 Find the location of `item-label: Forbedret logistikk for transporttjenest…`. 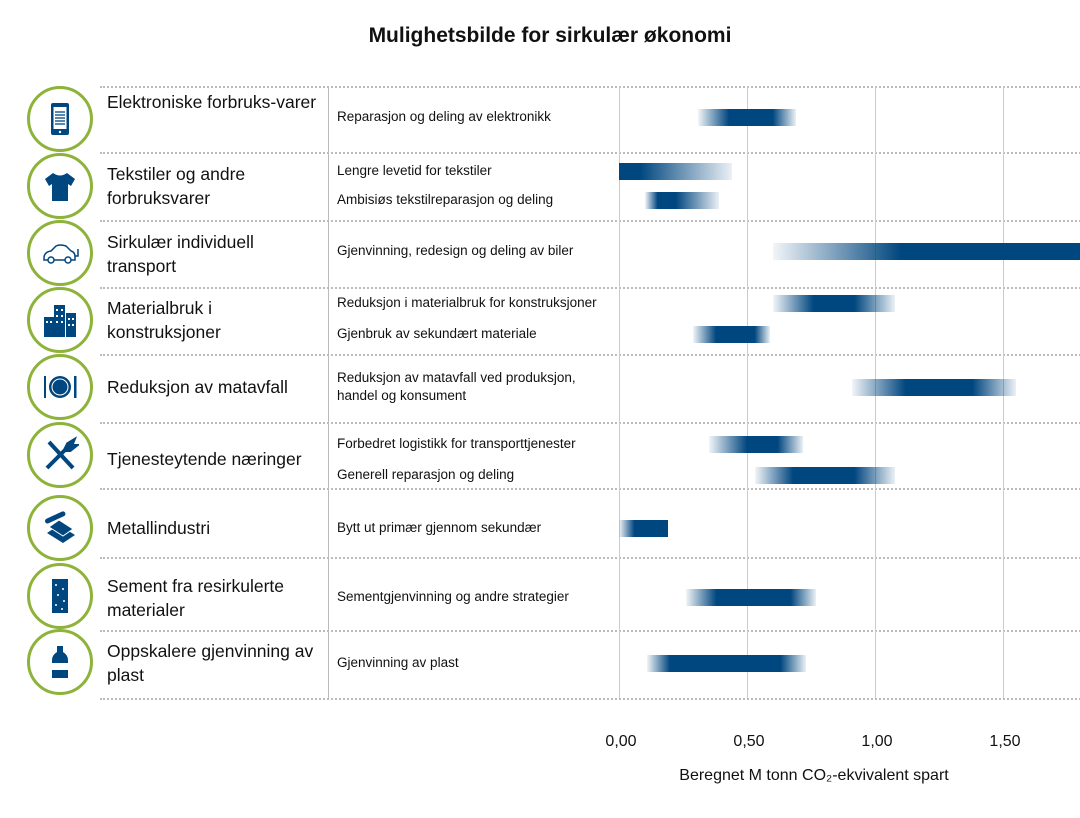

item-label: Forbedret logistikk for transporttjenest… is located at coordinates (456, 443).